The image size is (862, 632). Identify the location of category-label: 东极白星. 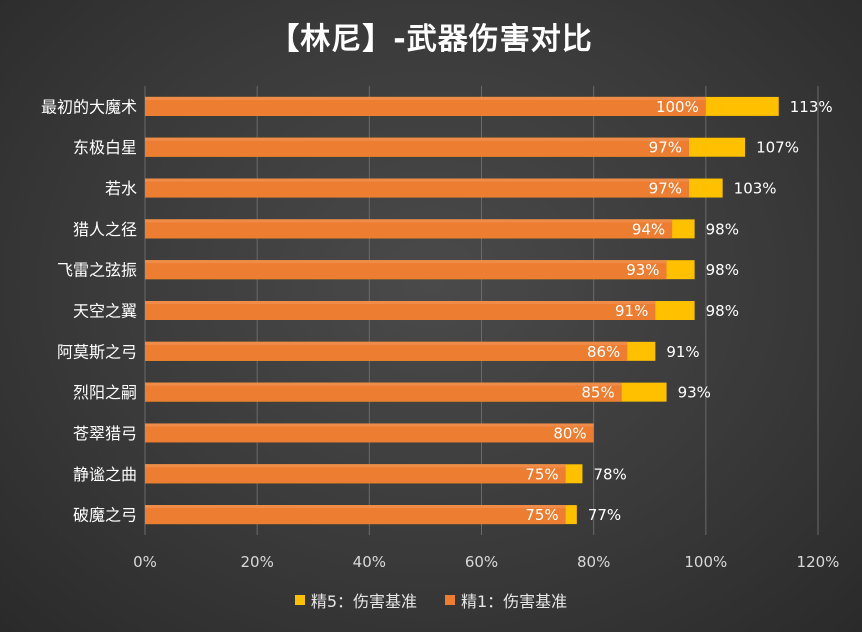
(105, 147).